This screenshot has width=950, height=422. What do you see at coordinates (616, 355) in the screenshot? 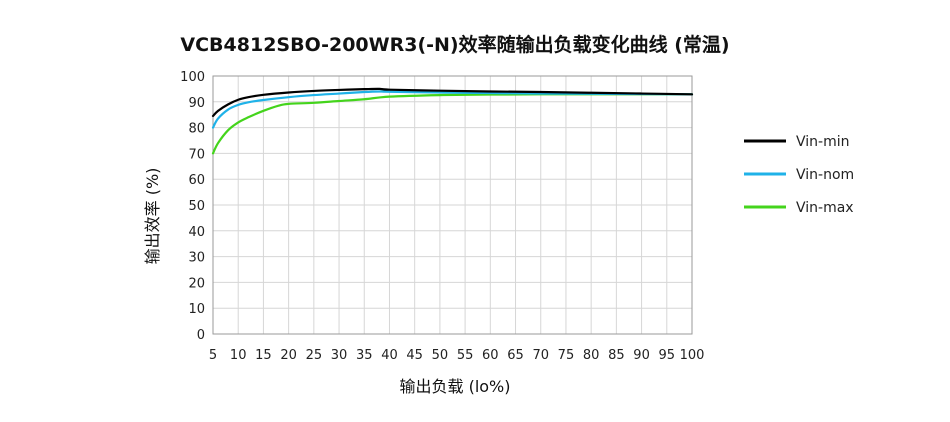
I see `x-tick-label: 85` at bounding box center [616, 355].